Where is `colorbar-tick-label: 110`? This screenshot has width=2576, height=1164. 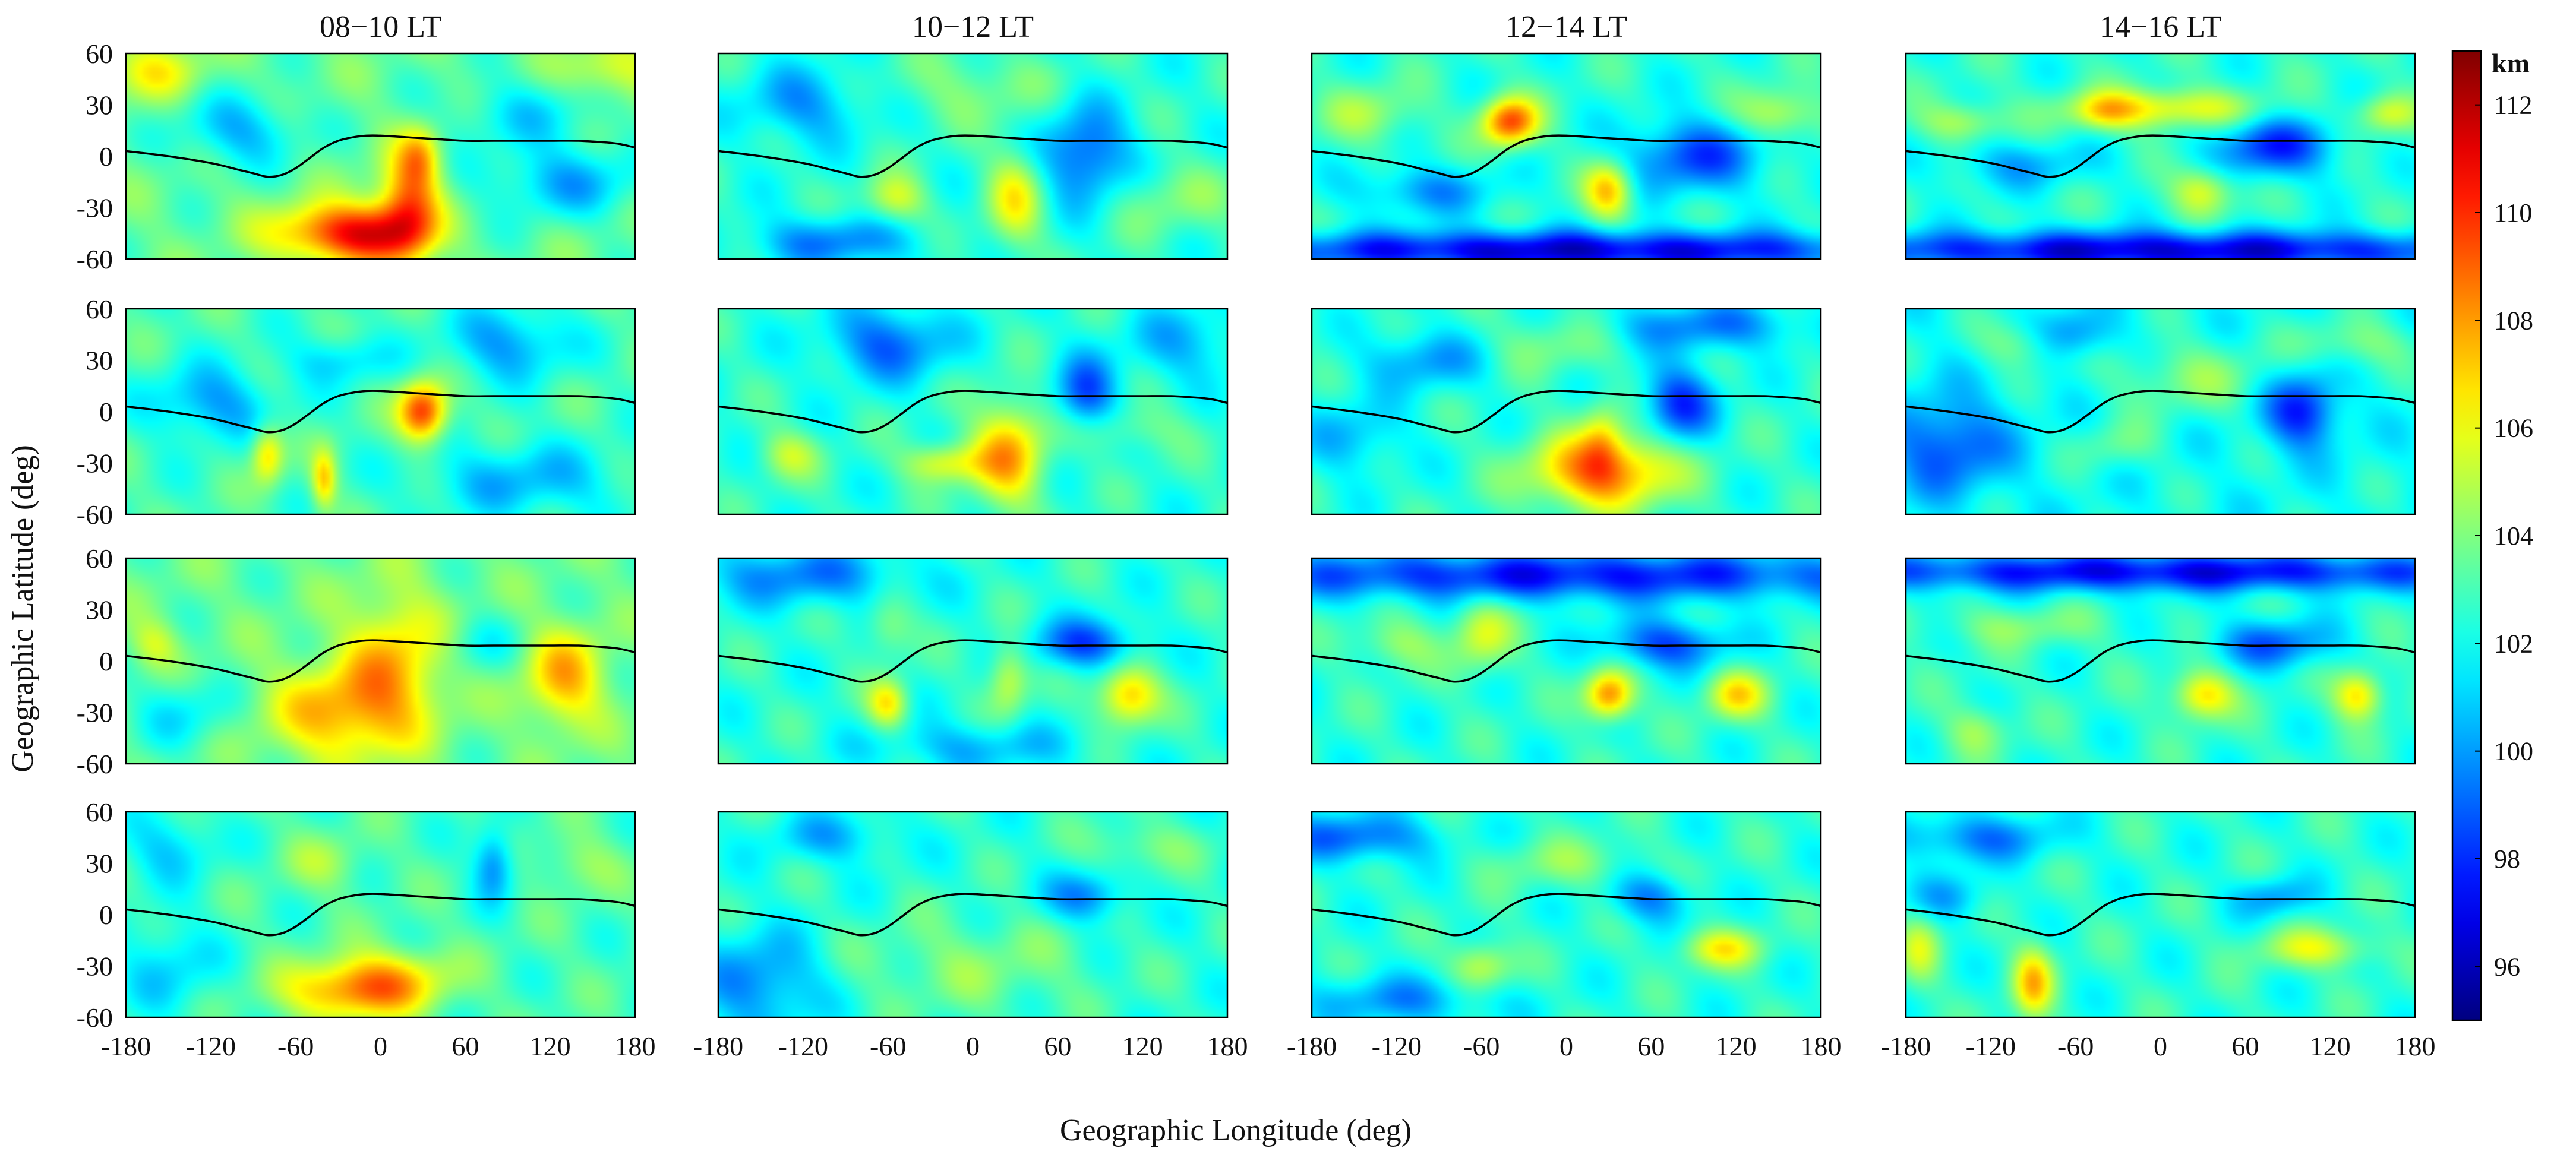
colorbar-tick-label: 110 is located at coordinates (2513, 212).